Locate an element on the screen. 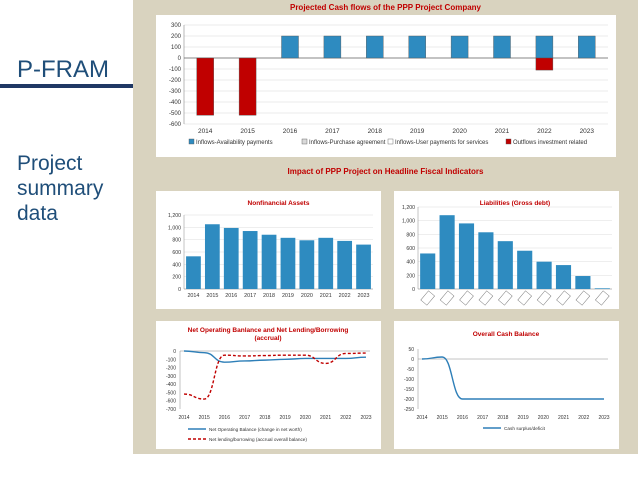  subtitle-line-2: summary is located at coordinates (60, 188).